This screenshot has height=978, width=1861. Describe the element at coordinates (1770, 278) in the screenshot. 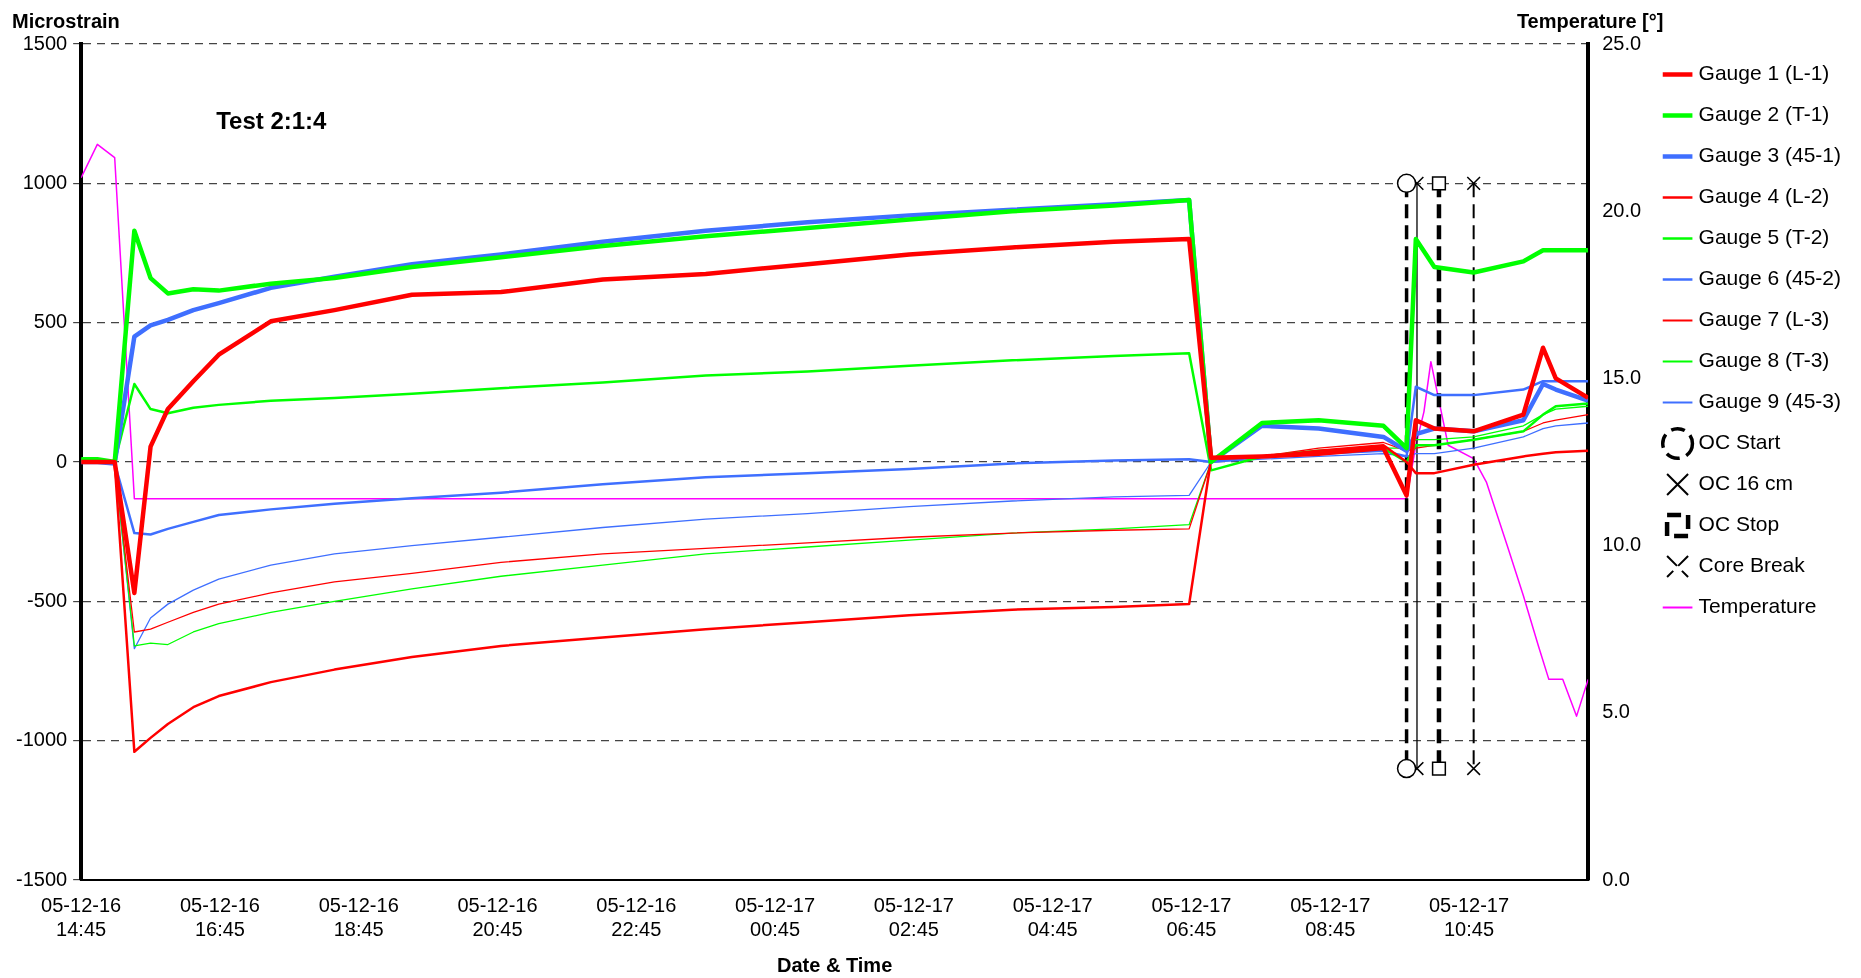

I see `legend-label: Gauge 6 (45-2)` at that location.